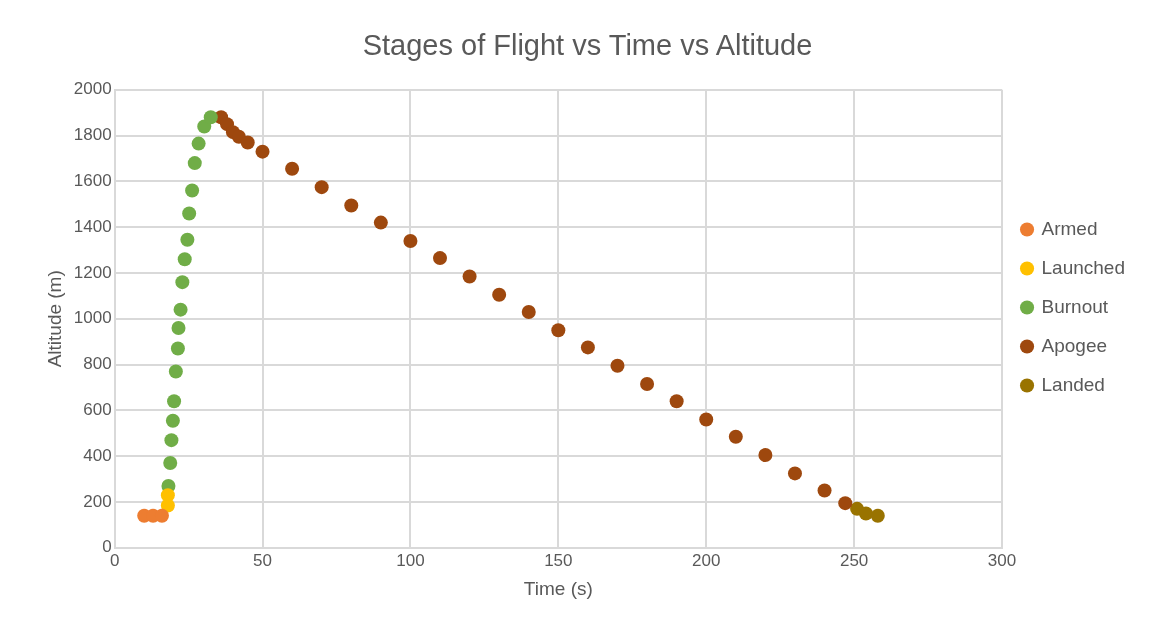 The image size is (1150, 625). What do you see at coordinates (97, 410) in the screenshot?
I see `y-tick-label: 600` at bounding box center [97, 410].